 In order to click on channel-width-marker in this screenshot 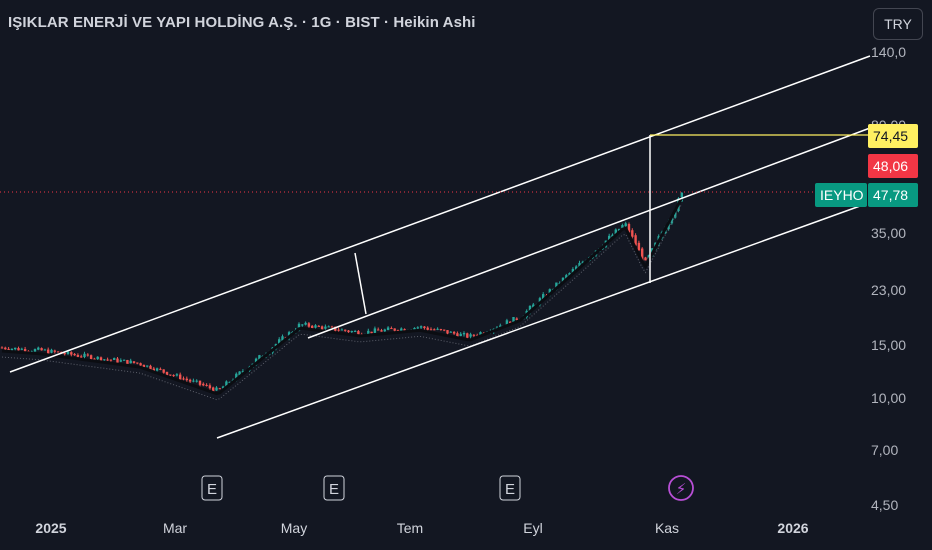, I will do `click(360, 283)`.